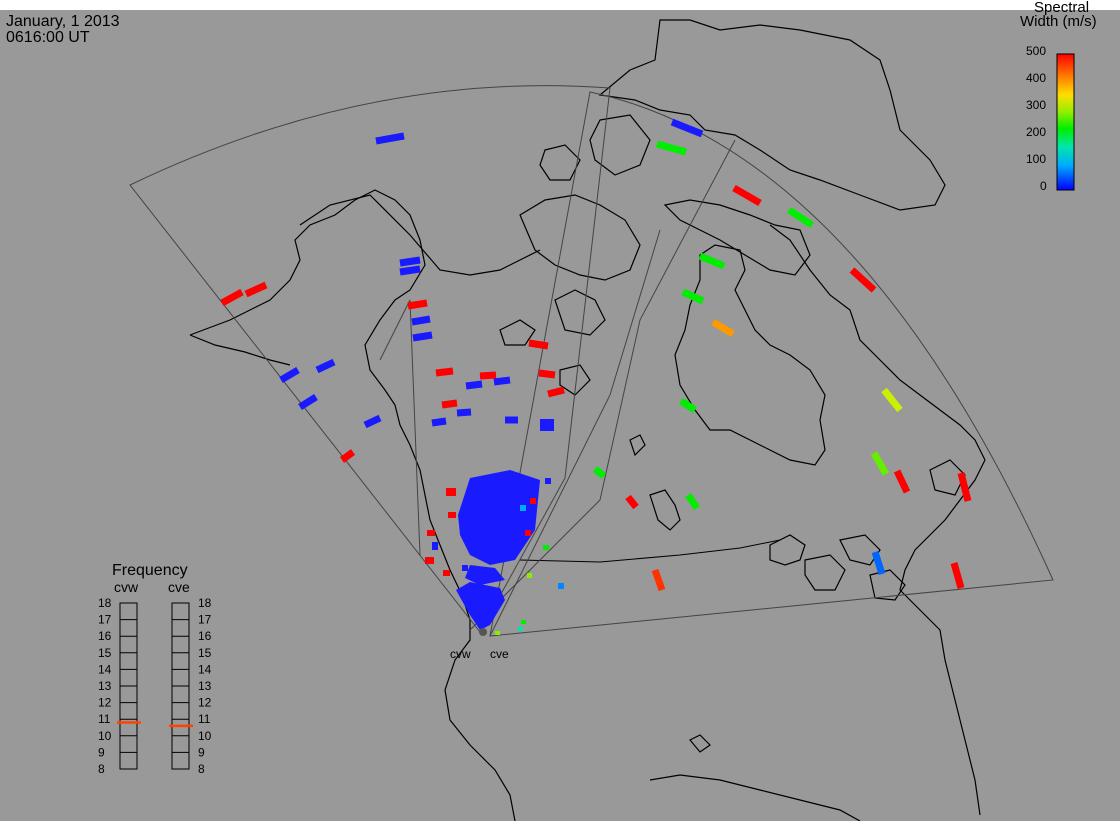 This screenshot has height=821, width=1120. Describe the element at coordinates (205, 669) in the screenshot. I see `frequency-tick-right: 14` at that location.